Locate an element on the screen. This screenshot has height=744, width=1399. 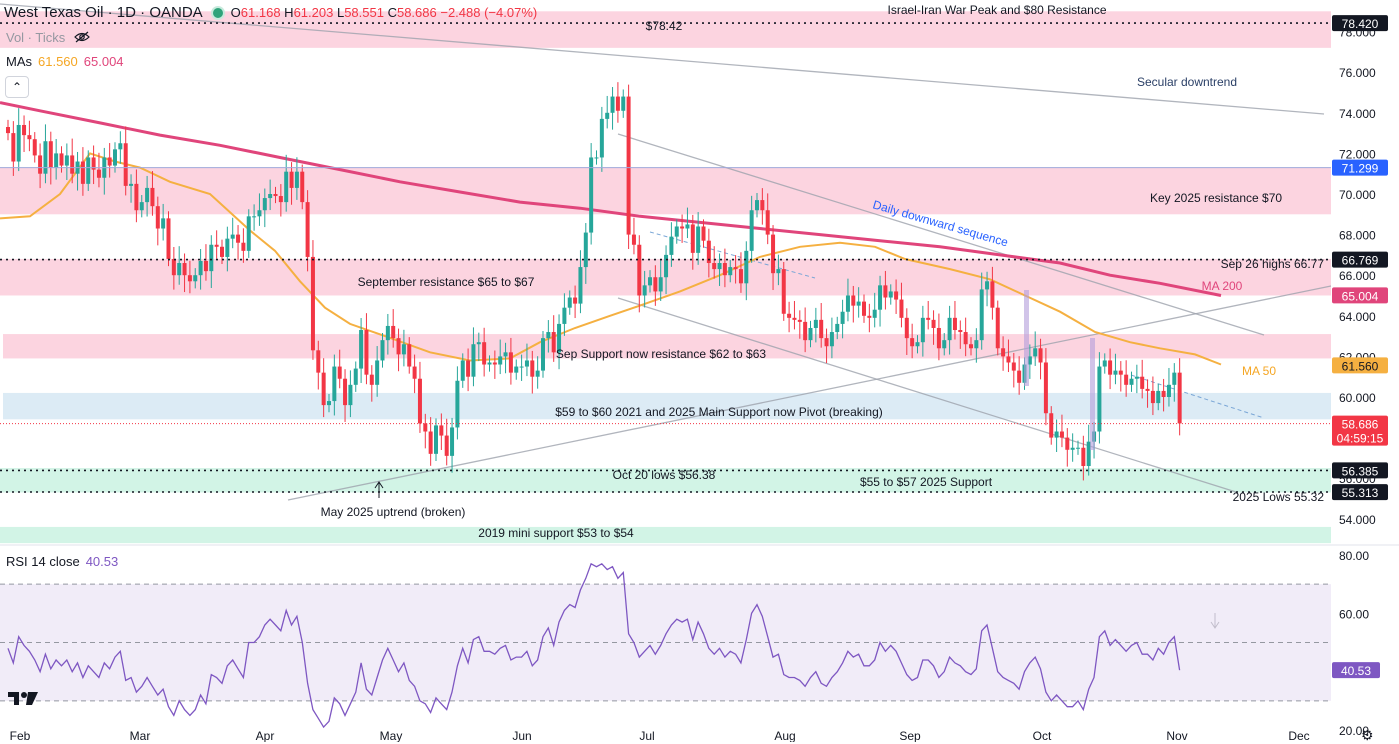
ma-indicator-label: MAs 61.560 65.004 is located at coordinates (65, 61).